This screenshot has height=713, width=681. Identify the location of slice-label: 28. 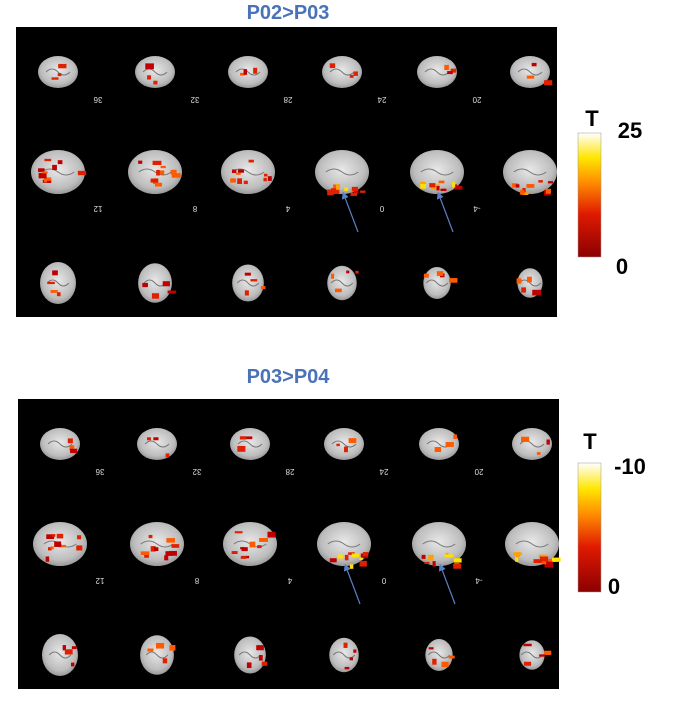
(289, 471).